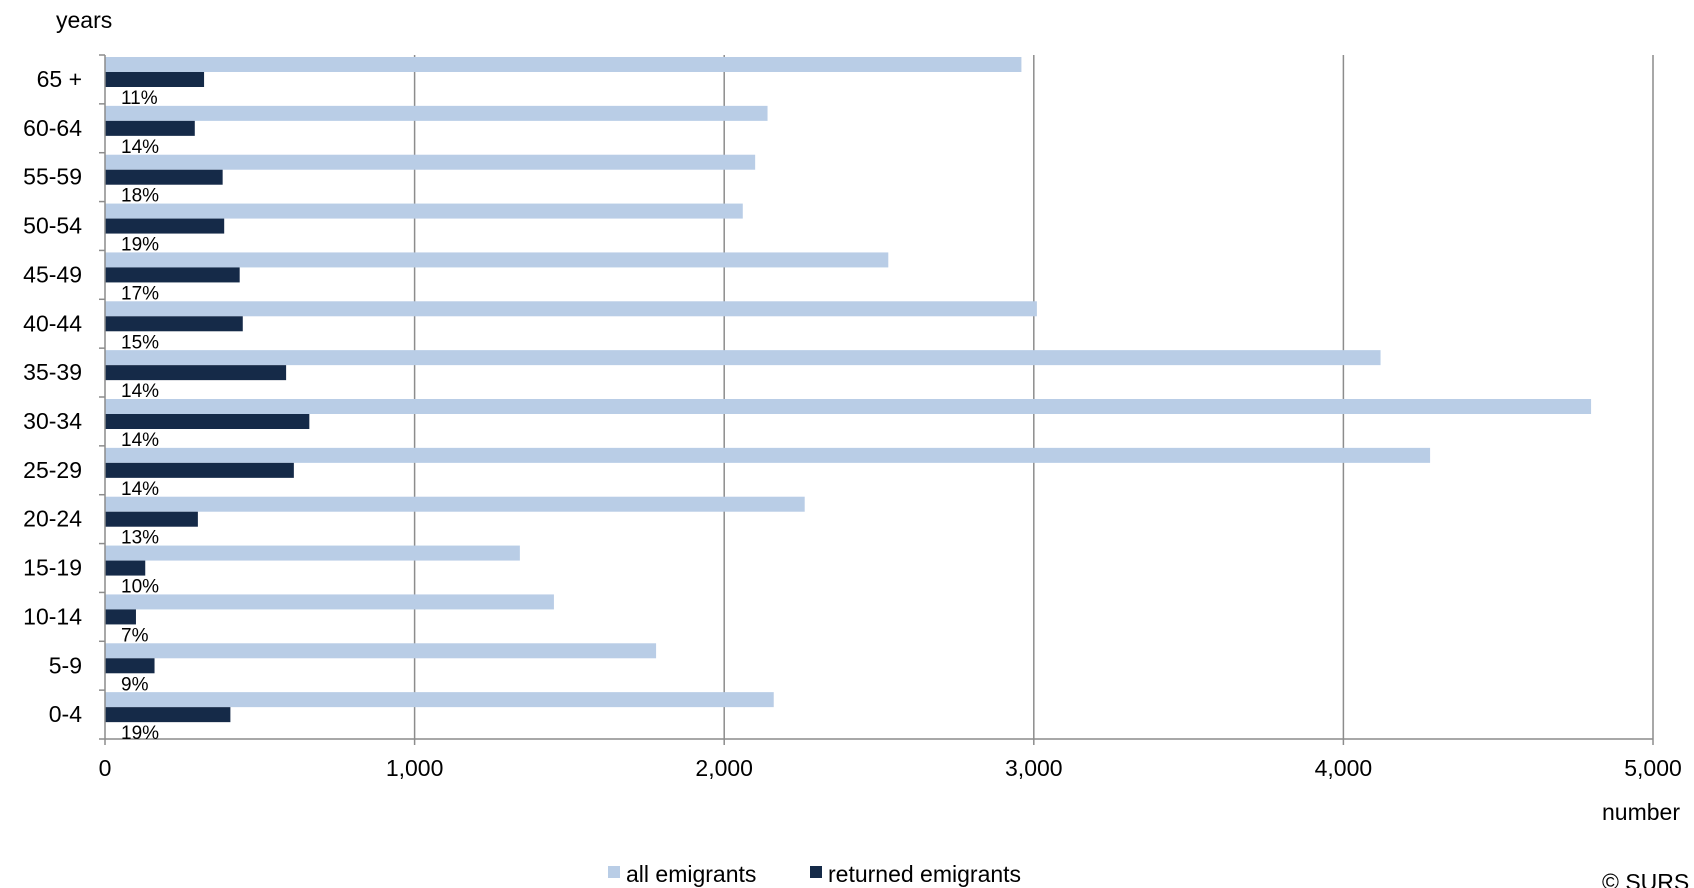 This screenshot has height=888, width=1694. What do you see at coordinates (691, 874) in the screenshot?
I see `legend-label-all-emigrants: all emigrants` at bounding box center [691, 874].